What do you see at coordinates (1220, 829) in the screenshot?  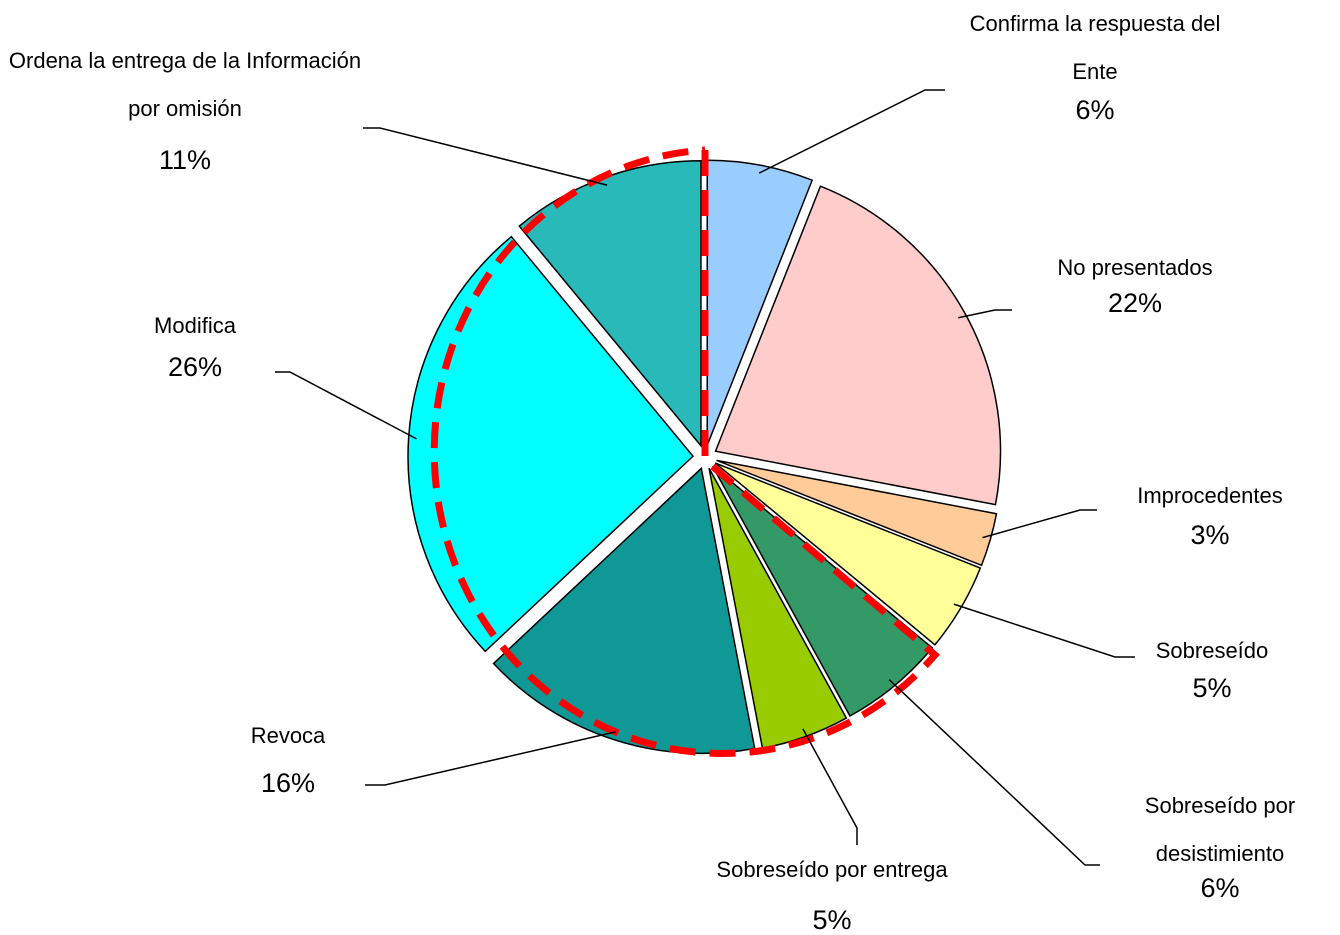 I see `slice-label: Sobreseído por desistimiento` at bounding box center [1220, 829].